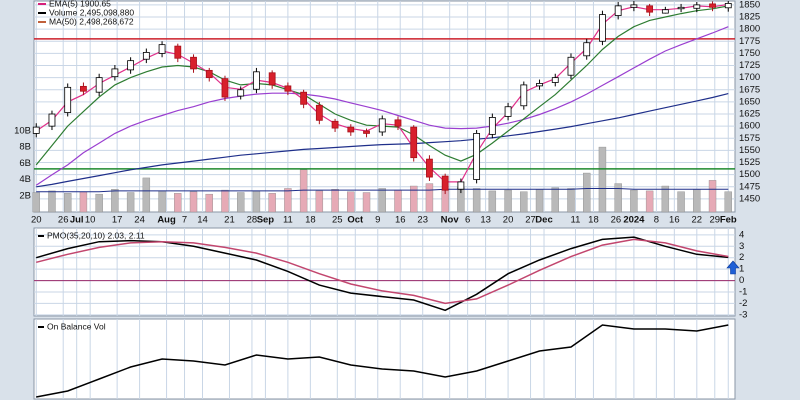  I want to click on y-tick-label: 1800, so click(749, 29).